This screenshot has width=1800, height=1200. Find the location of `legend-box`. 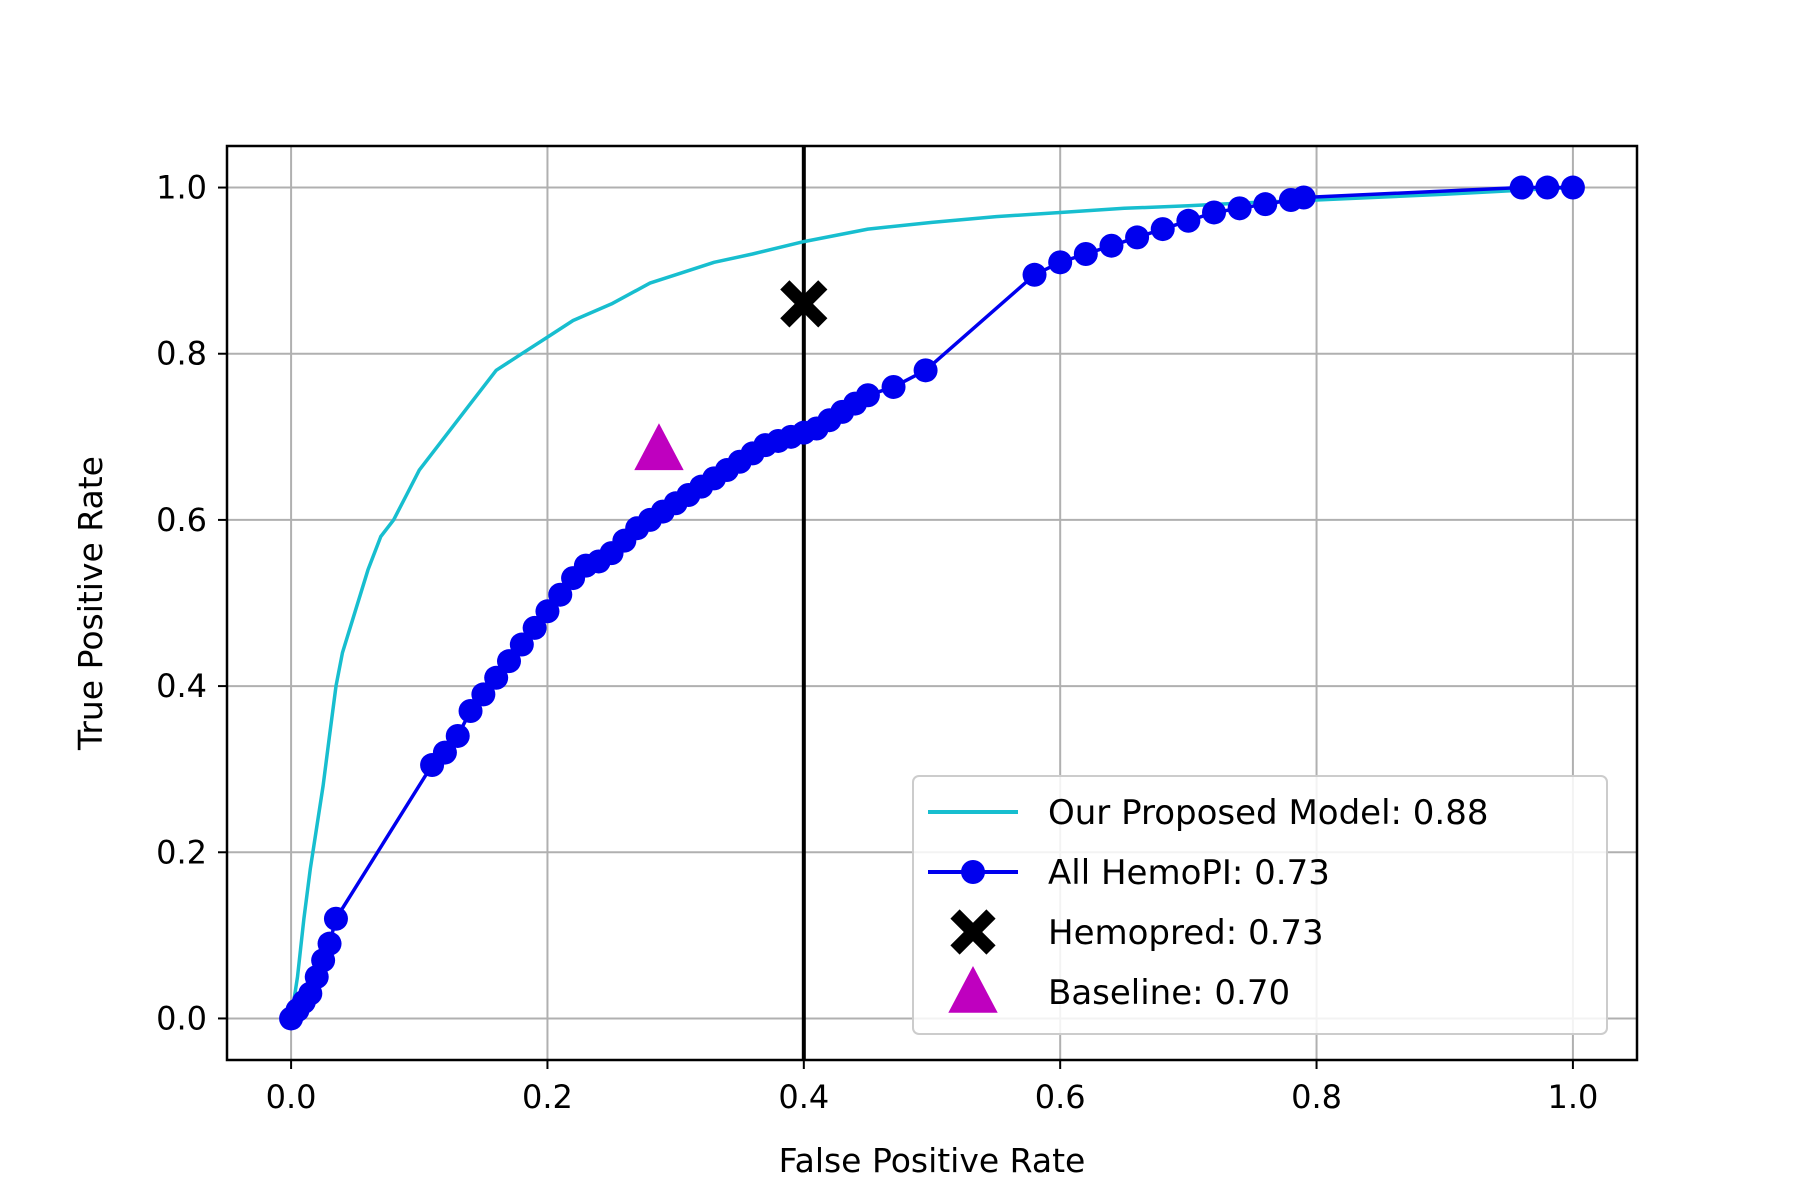

legend-box is located at coordinates (1260, 905).